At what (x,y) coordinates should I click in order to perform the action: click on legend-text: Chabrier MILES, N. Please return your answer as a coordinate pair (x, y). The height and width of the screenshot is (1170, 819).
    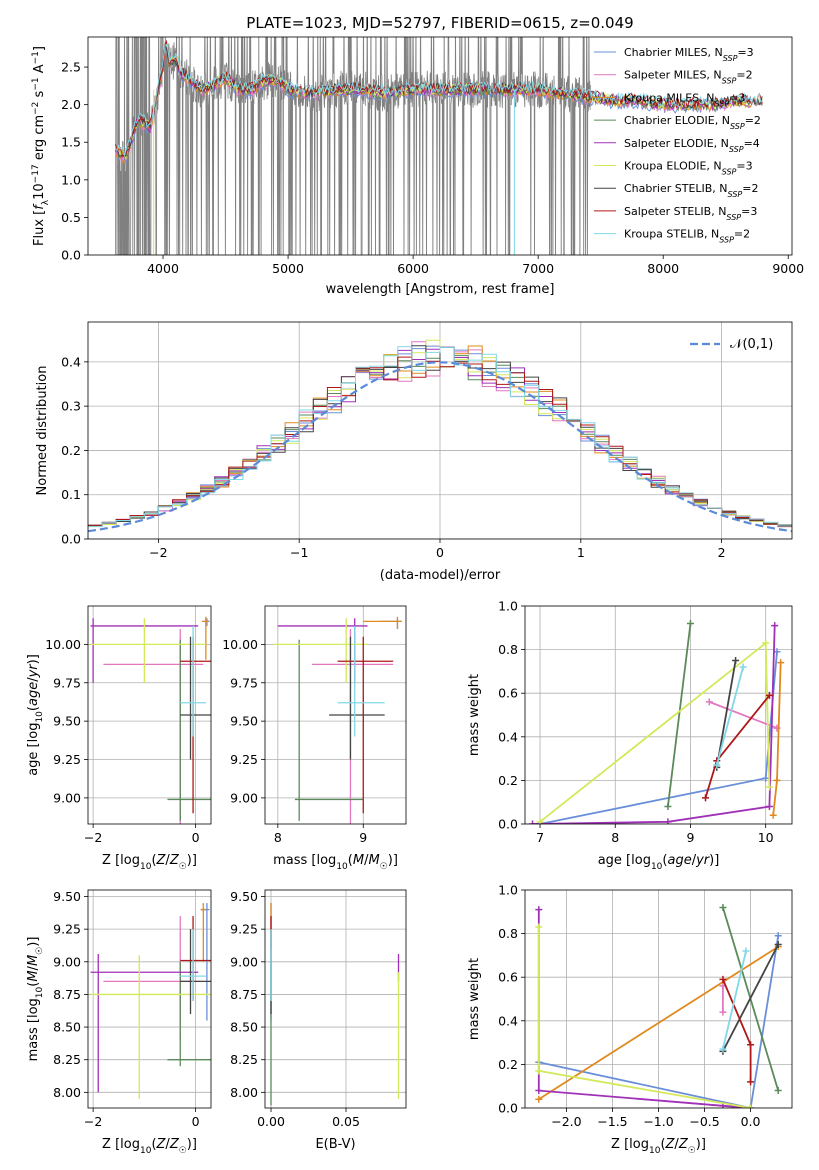
    Looking at the image, I should click on (673, 52).